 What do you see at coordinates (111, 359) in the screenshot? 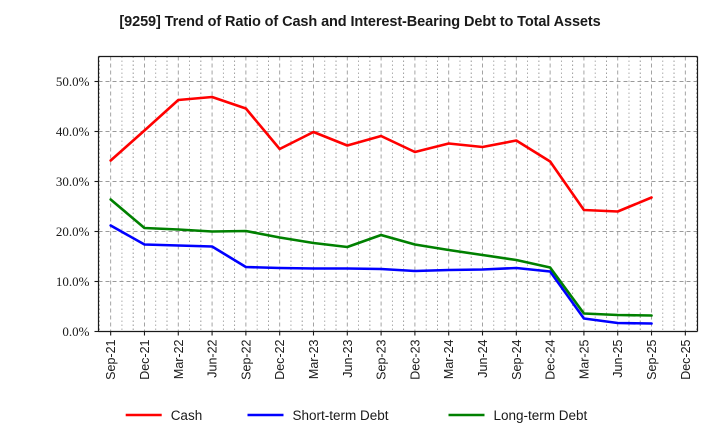
I see `x-axis-tick-label: Sep-21` at bounding box center [111, 359].